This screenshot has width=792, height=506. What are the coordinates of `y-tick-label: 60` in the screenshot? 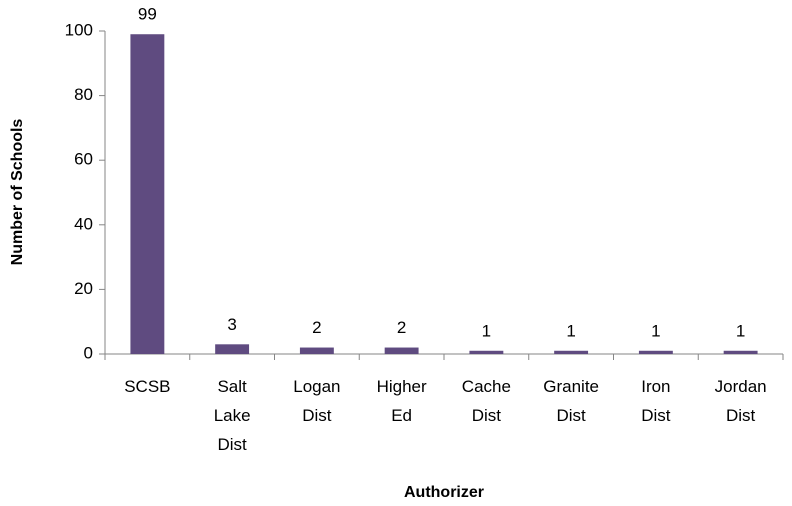 It's located at (83, 159).